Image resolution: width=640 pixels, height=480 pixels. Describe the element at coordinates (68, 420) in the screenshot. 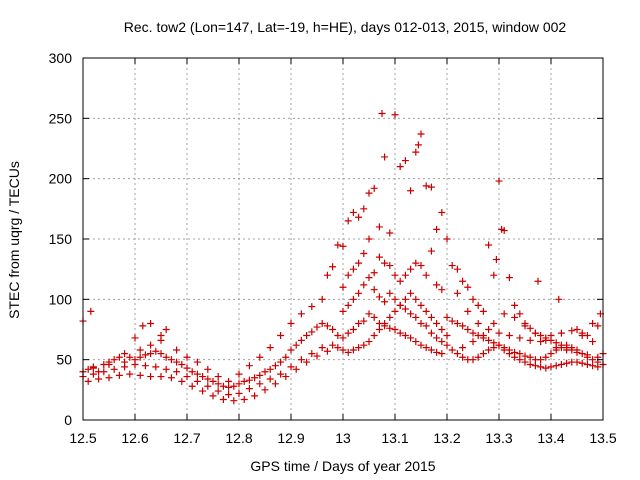

I see `y-tick-label: 0` at that location.